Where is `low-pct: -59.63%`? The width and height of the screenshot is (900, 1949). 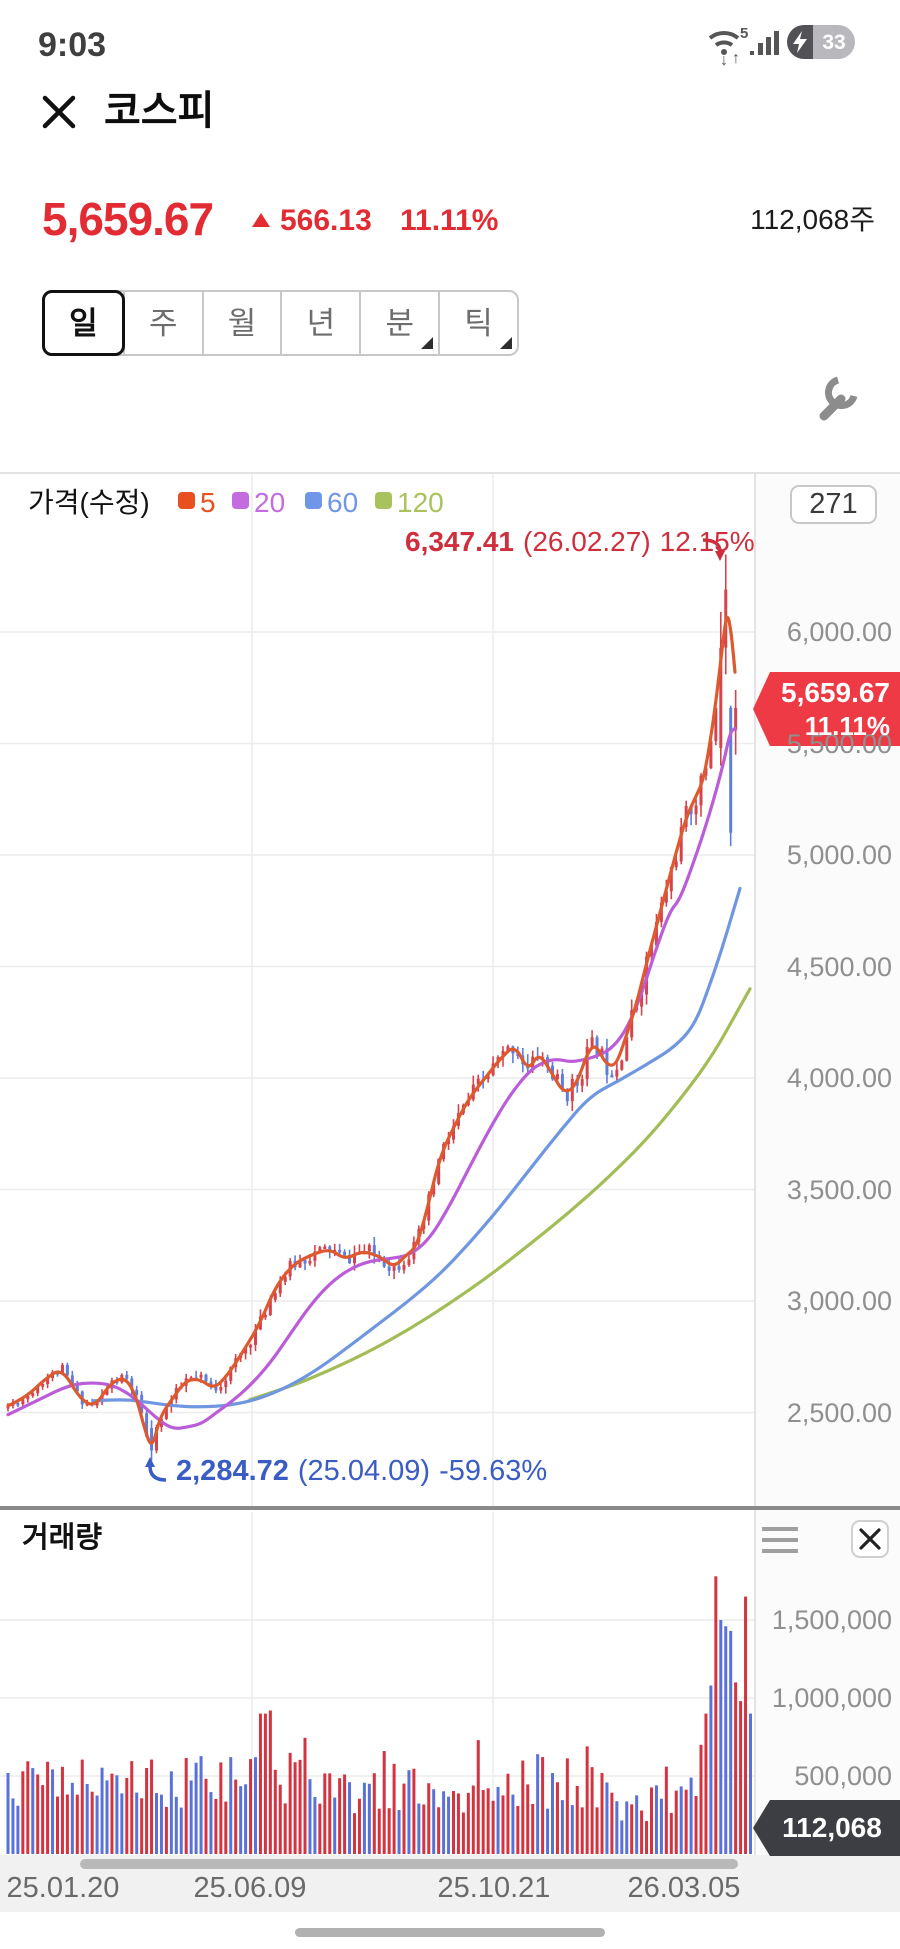
low-pct: -59.63% is located at coordinates (493, 1471).